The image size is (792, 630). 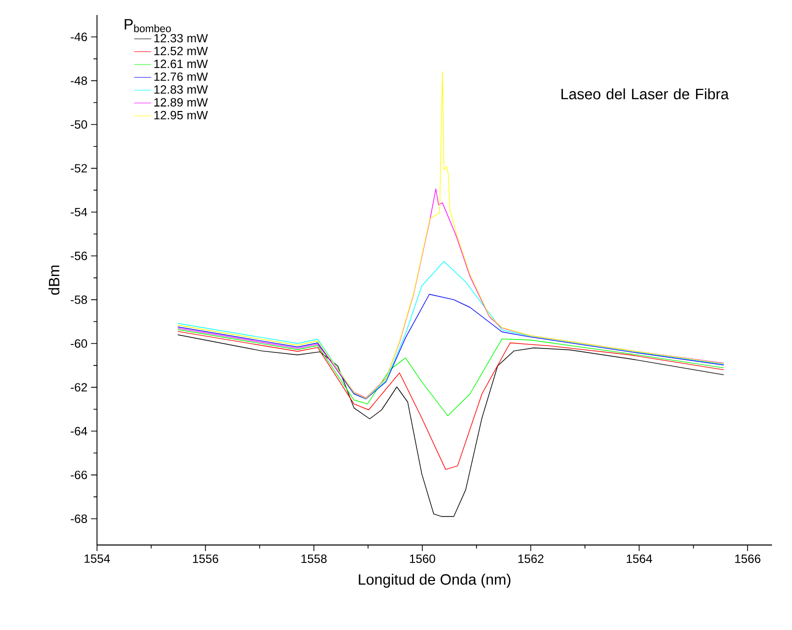 I want to click on y-tick-label: -60, so click(x=79, y=343).